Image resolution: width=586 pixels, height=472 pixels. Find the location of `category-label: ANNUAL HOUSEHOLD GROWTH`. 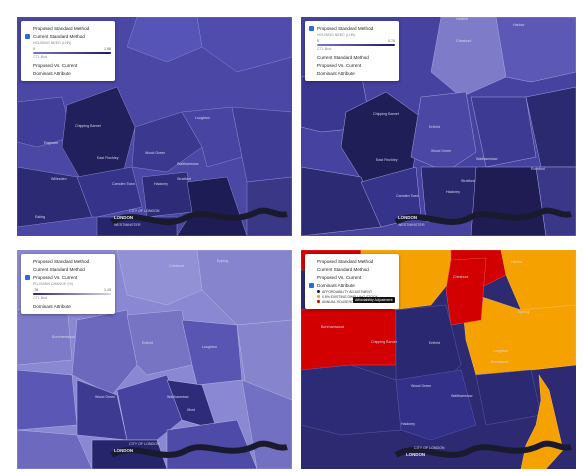

category-label: ANNUAL HOUSEHOLD GROWTH is located at coordinates (348, 301).